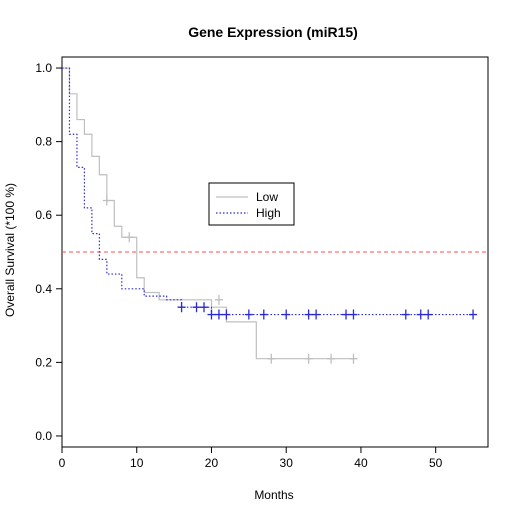 The width and height of the screenshot is (520, 520). Describe the element at coordinates (43, 436) in the screenshot. I see `y-tick-label: 0.0` at that location.